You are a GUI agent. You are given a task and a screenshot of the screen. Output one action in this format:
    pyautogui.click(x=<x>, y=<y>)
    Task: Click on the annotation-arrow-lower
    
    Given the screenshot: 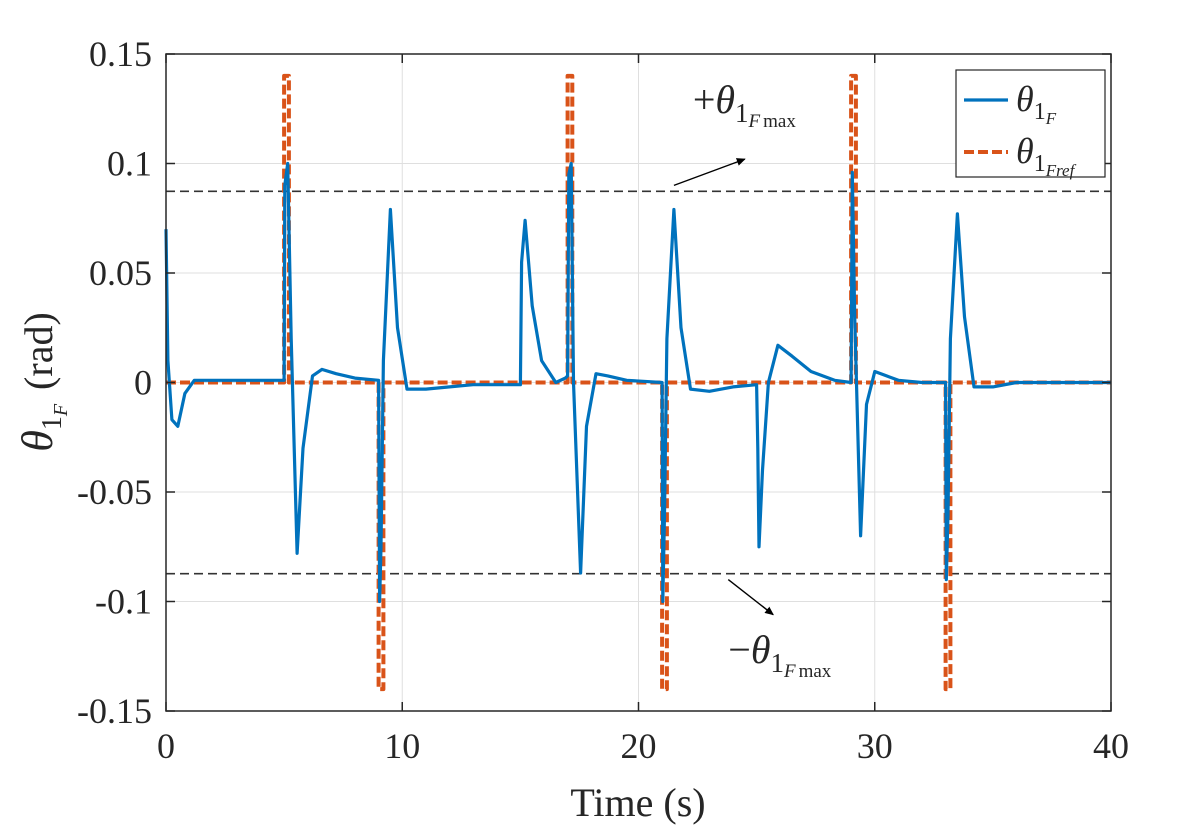 What is the action you would take?
    pyautogui.click(x=750, y=597)
    